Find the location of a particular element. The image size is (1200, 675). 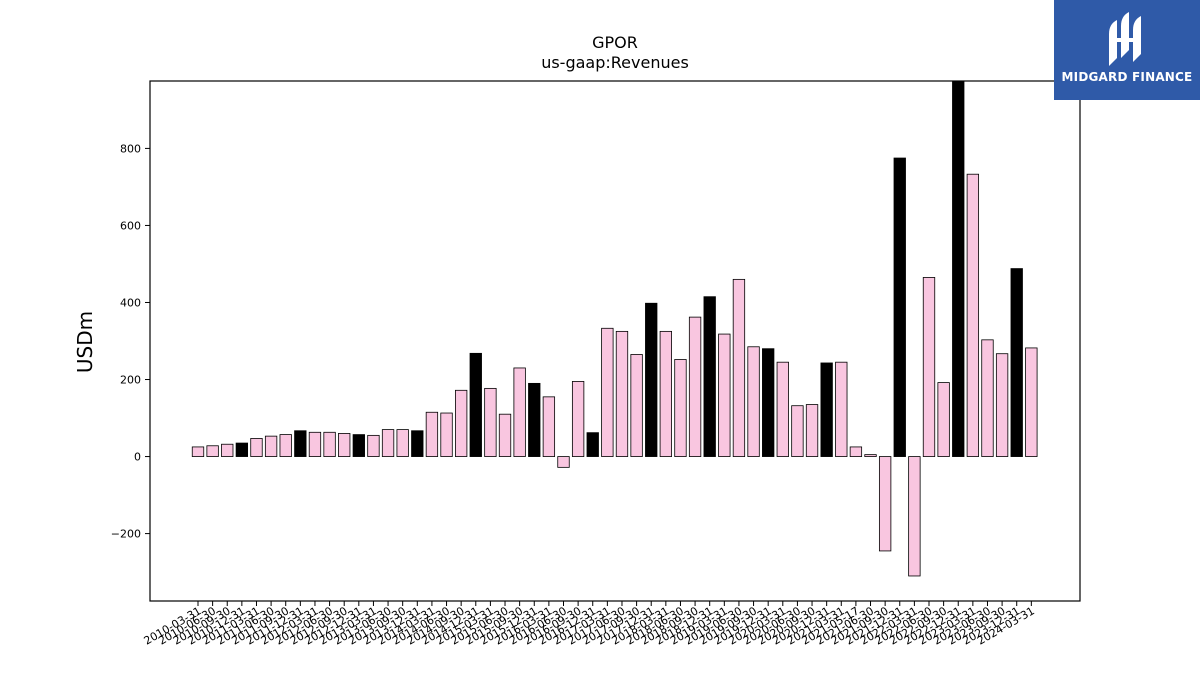

midgard-finance-logo: MIDGARD FINANCE is located at coordinates (1127, 50).